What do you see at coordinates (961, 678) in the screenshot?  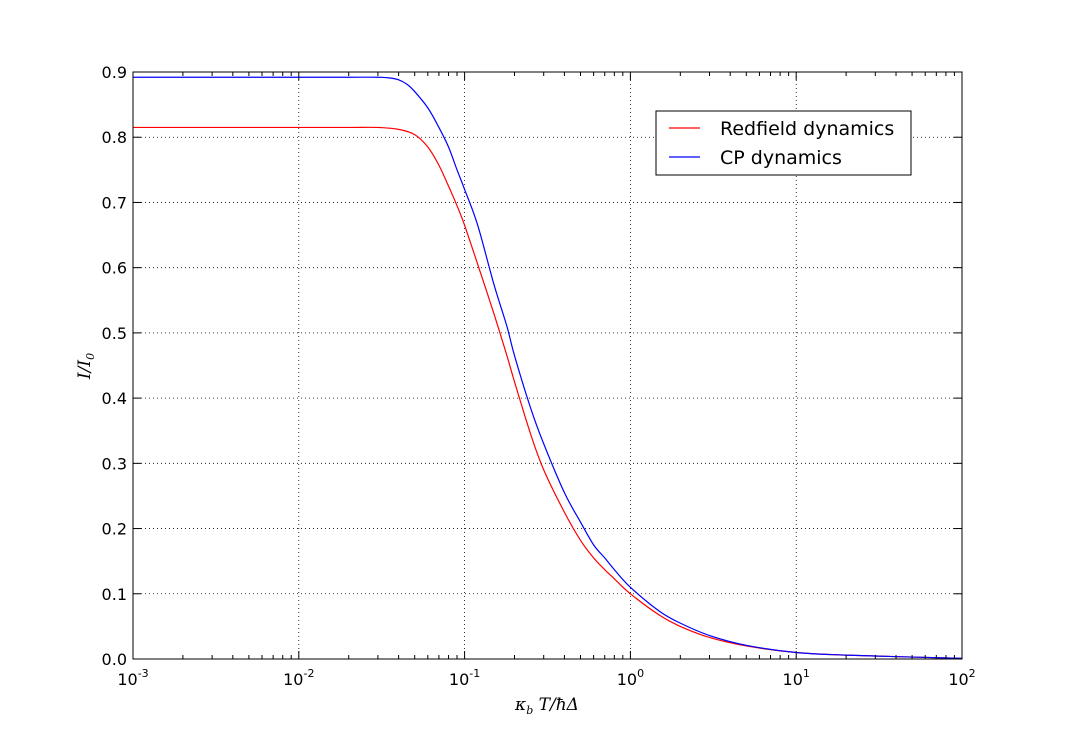 I see `x-tick-label: 10²` at bounding box center [961, 678].